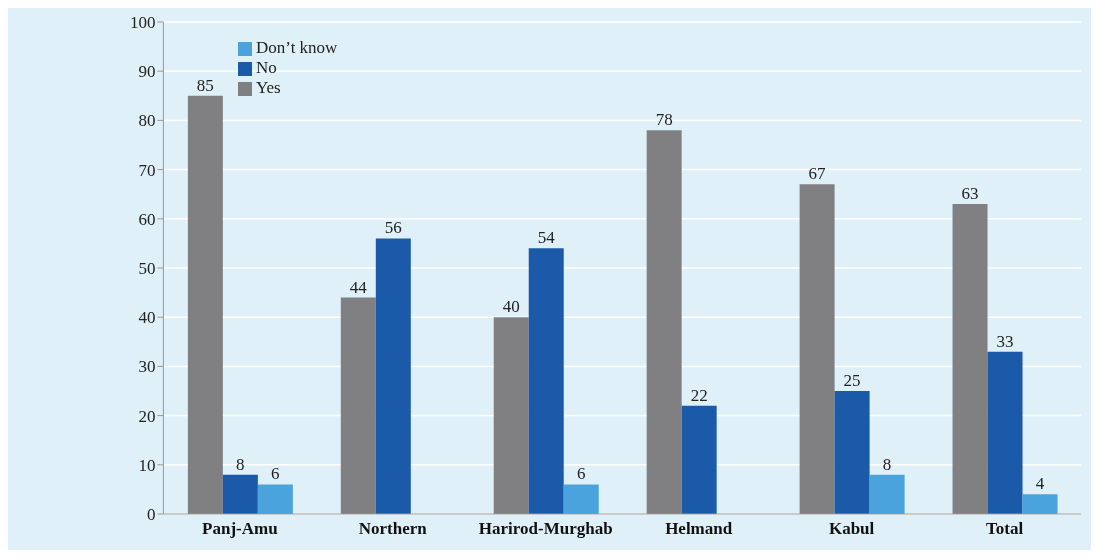 The image size is (1099, 558). Describe the element at coordinates (151, 515) in the screenshot. I see `y-tick-label: 0` at that location.